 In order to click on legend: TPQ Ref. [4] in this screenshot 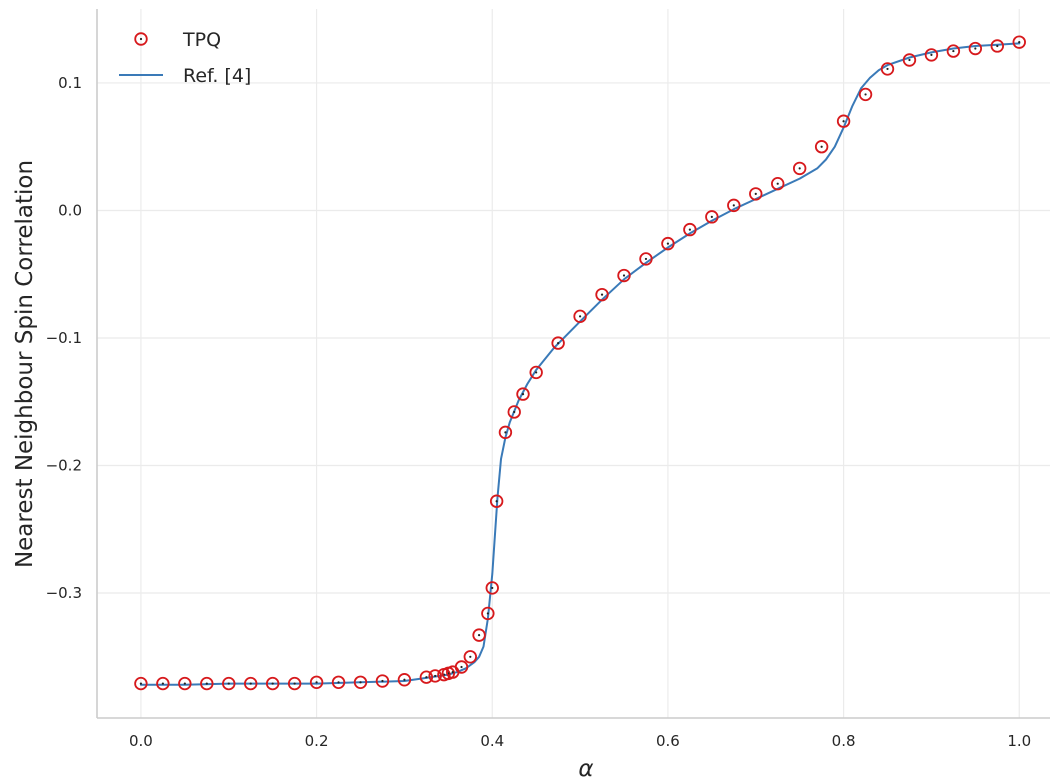, I will do `click(185, 58)`.